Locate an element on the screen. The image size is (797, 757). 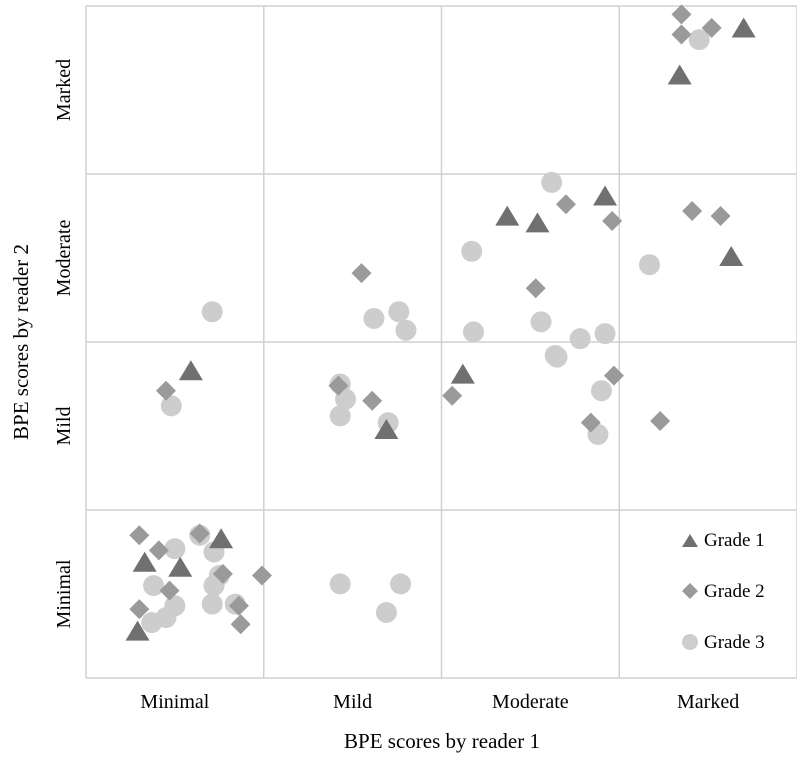
legend-label: Grade 1 is located at coordinates (734, 540).